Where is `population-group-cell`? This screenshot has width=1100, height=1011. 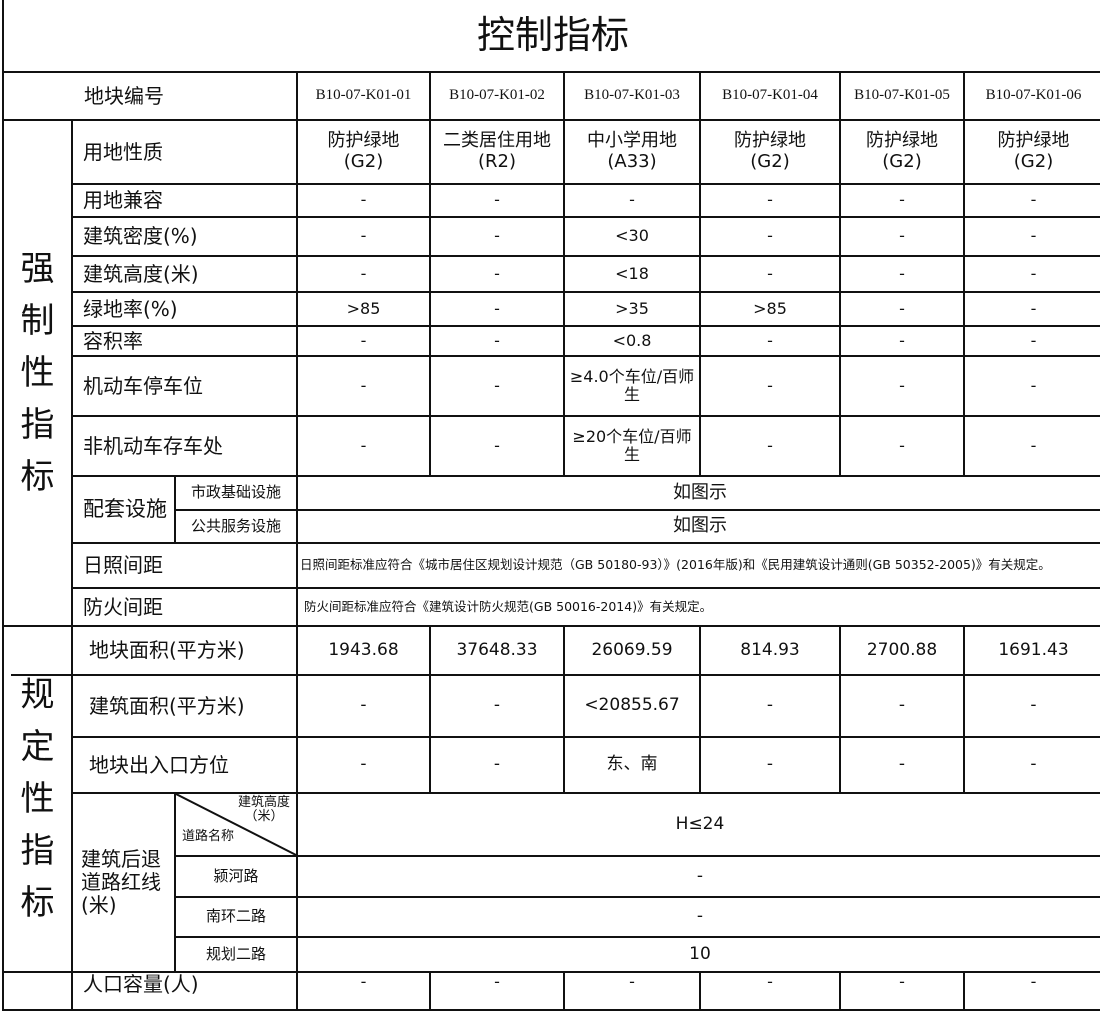
population-group-cell is located at coordinates (37, 991).